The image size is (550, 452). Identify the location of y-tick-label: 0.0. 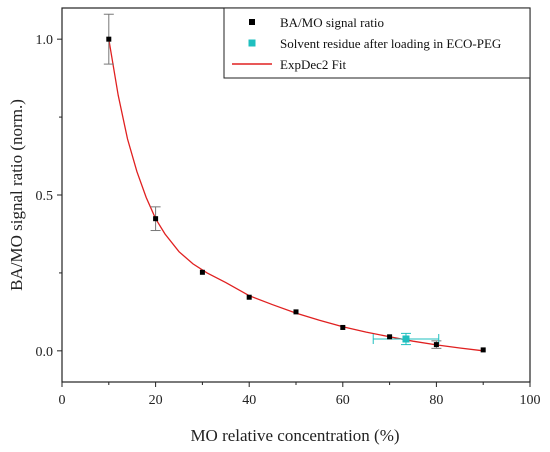
(45, 352).